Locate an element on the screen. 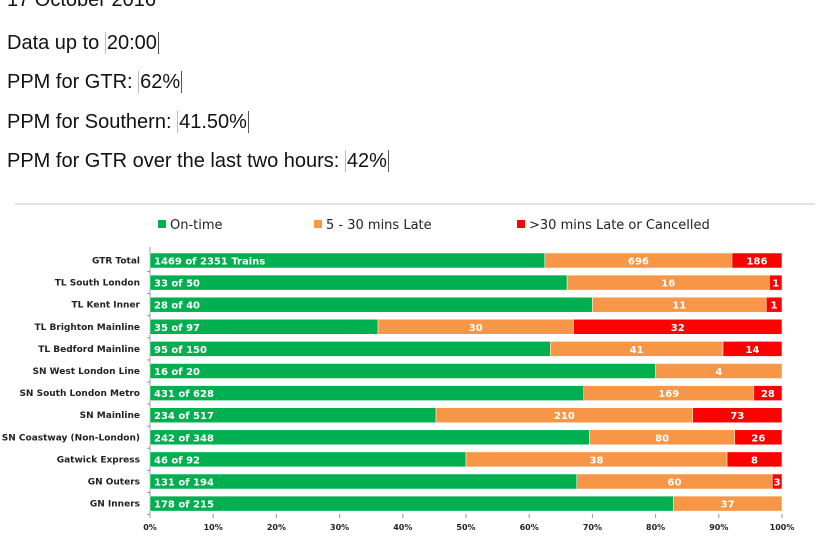 Image resolution: width=830 pixels, height=540 pixels. x-tick-label: 70% is located at coordinates (592, 527).